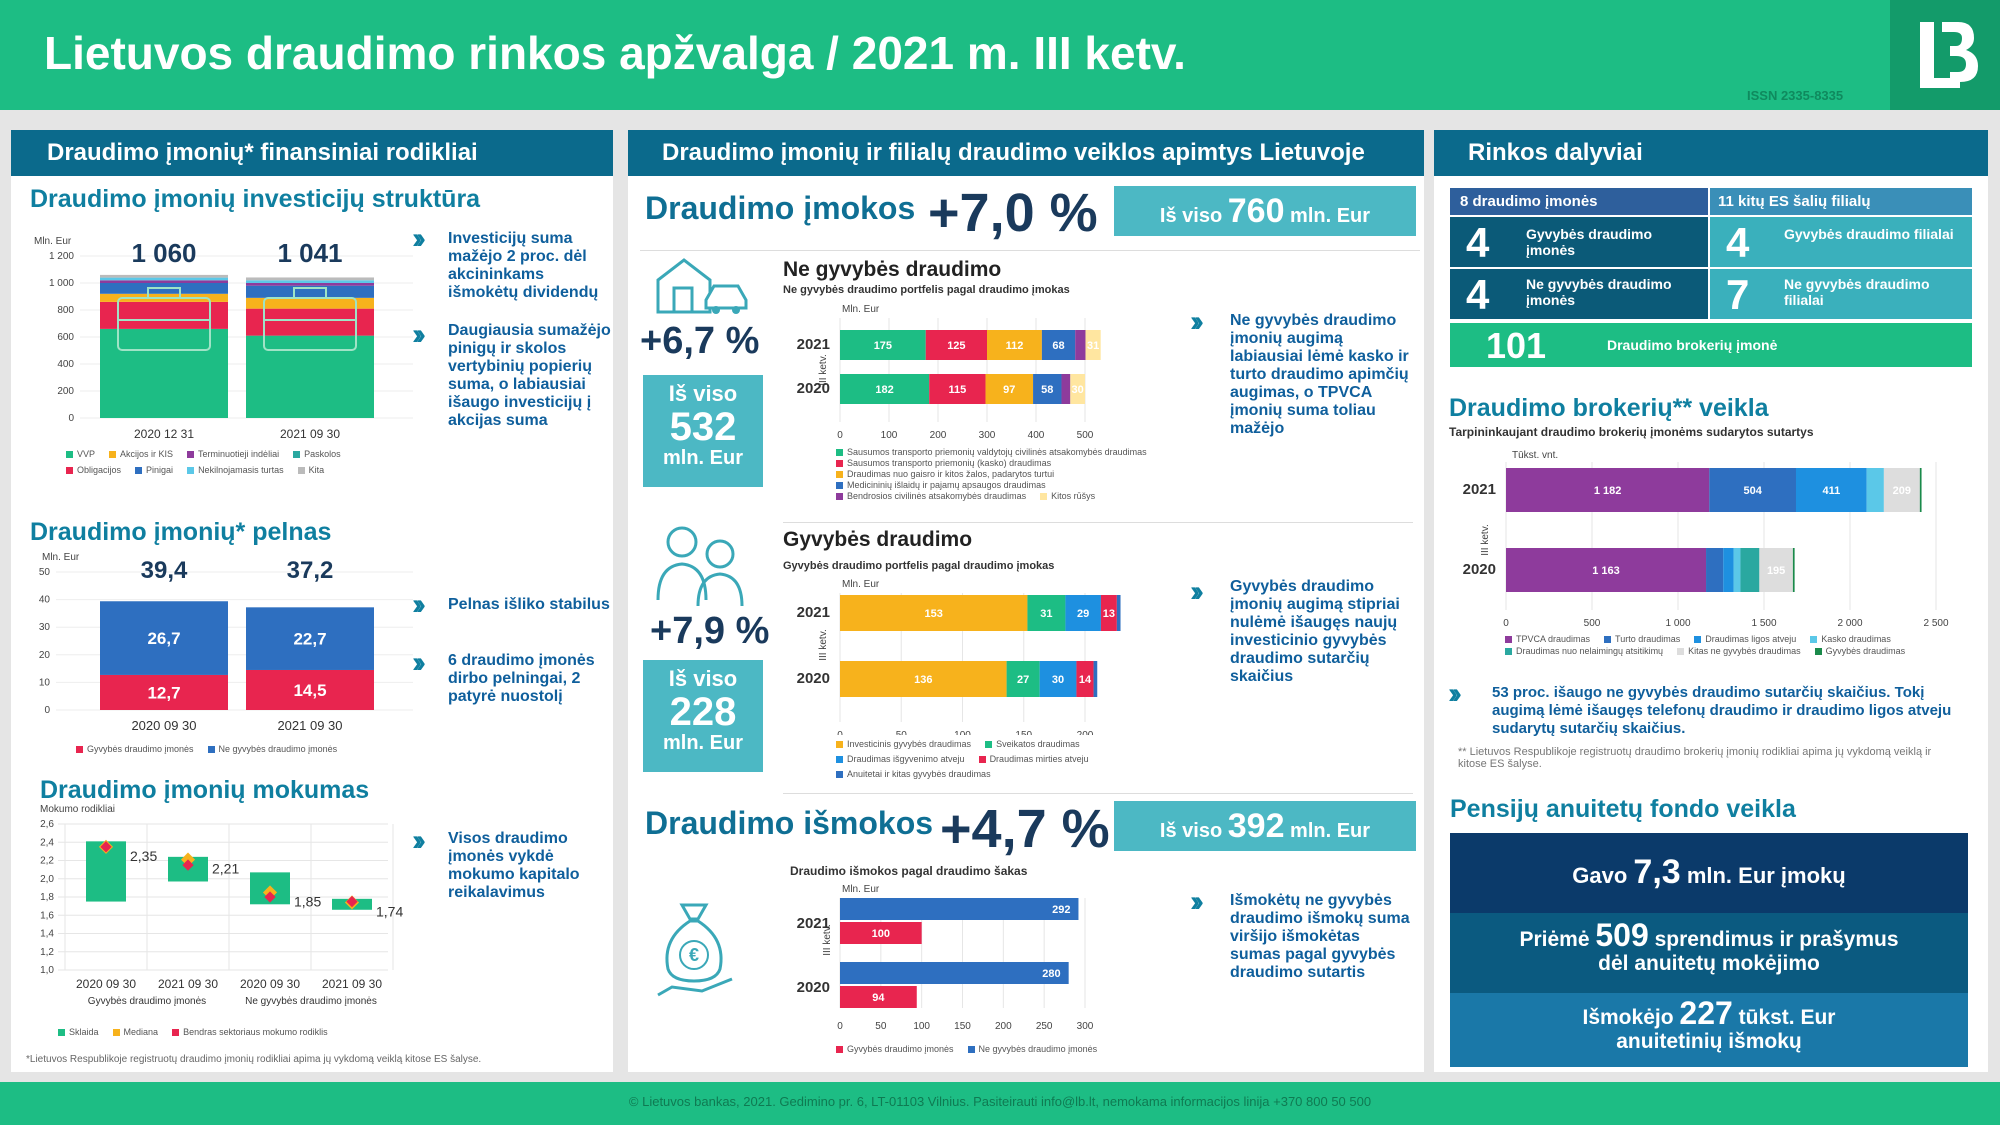 The width and height of the screenshot is (2000, 1125). I want to click on annuity-paid-b: anuitetinių išmokų, so click(1709, 1041).